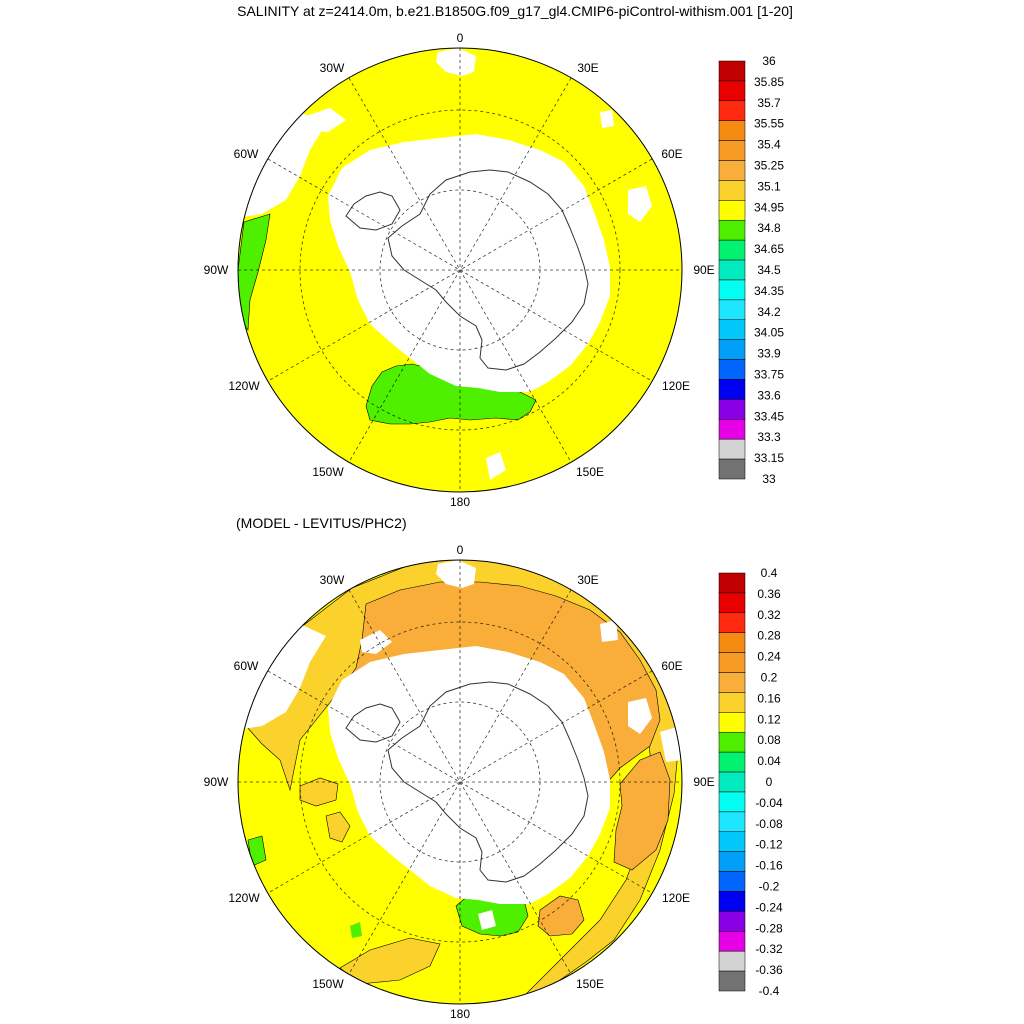 The height and width of the screenshot is (1024, 1024). What do you see at coordinates (769, 61) in the screenshot?
I see `colorbar-tick-label: 36` at bounding box center [769, 61].